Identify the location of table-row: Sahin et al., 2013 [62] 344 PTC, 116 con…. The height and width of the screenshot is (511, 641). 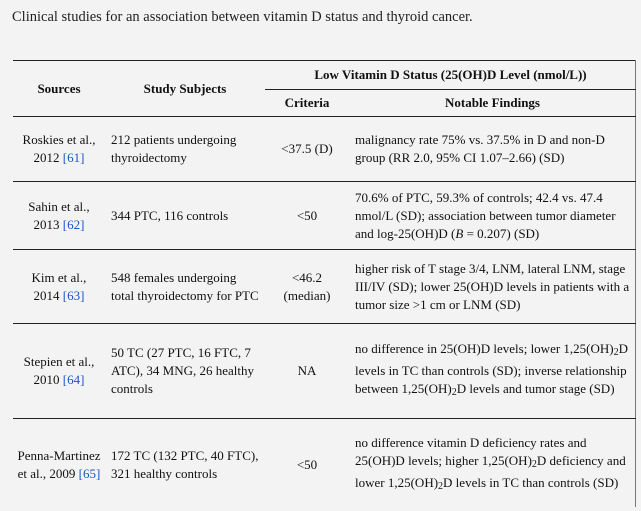
(324, 216).